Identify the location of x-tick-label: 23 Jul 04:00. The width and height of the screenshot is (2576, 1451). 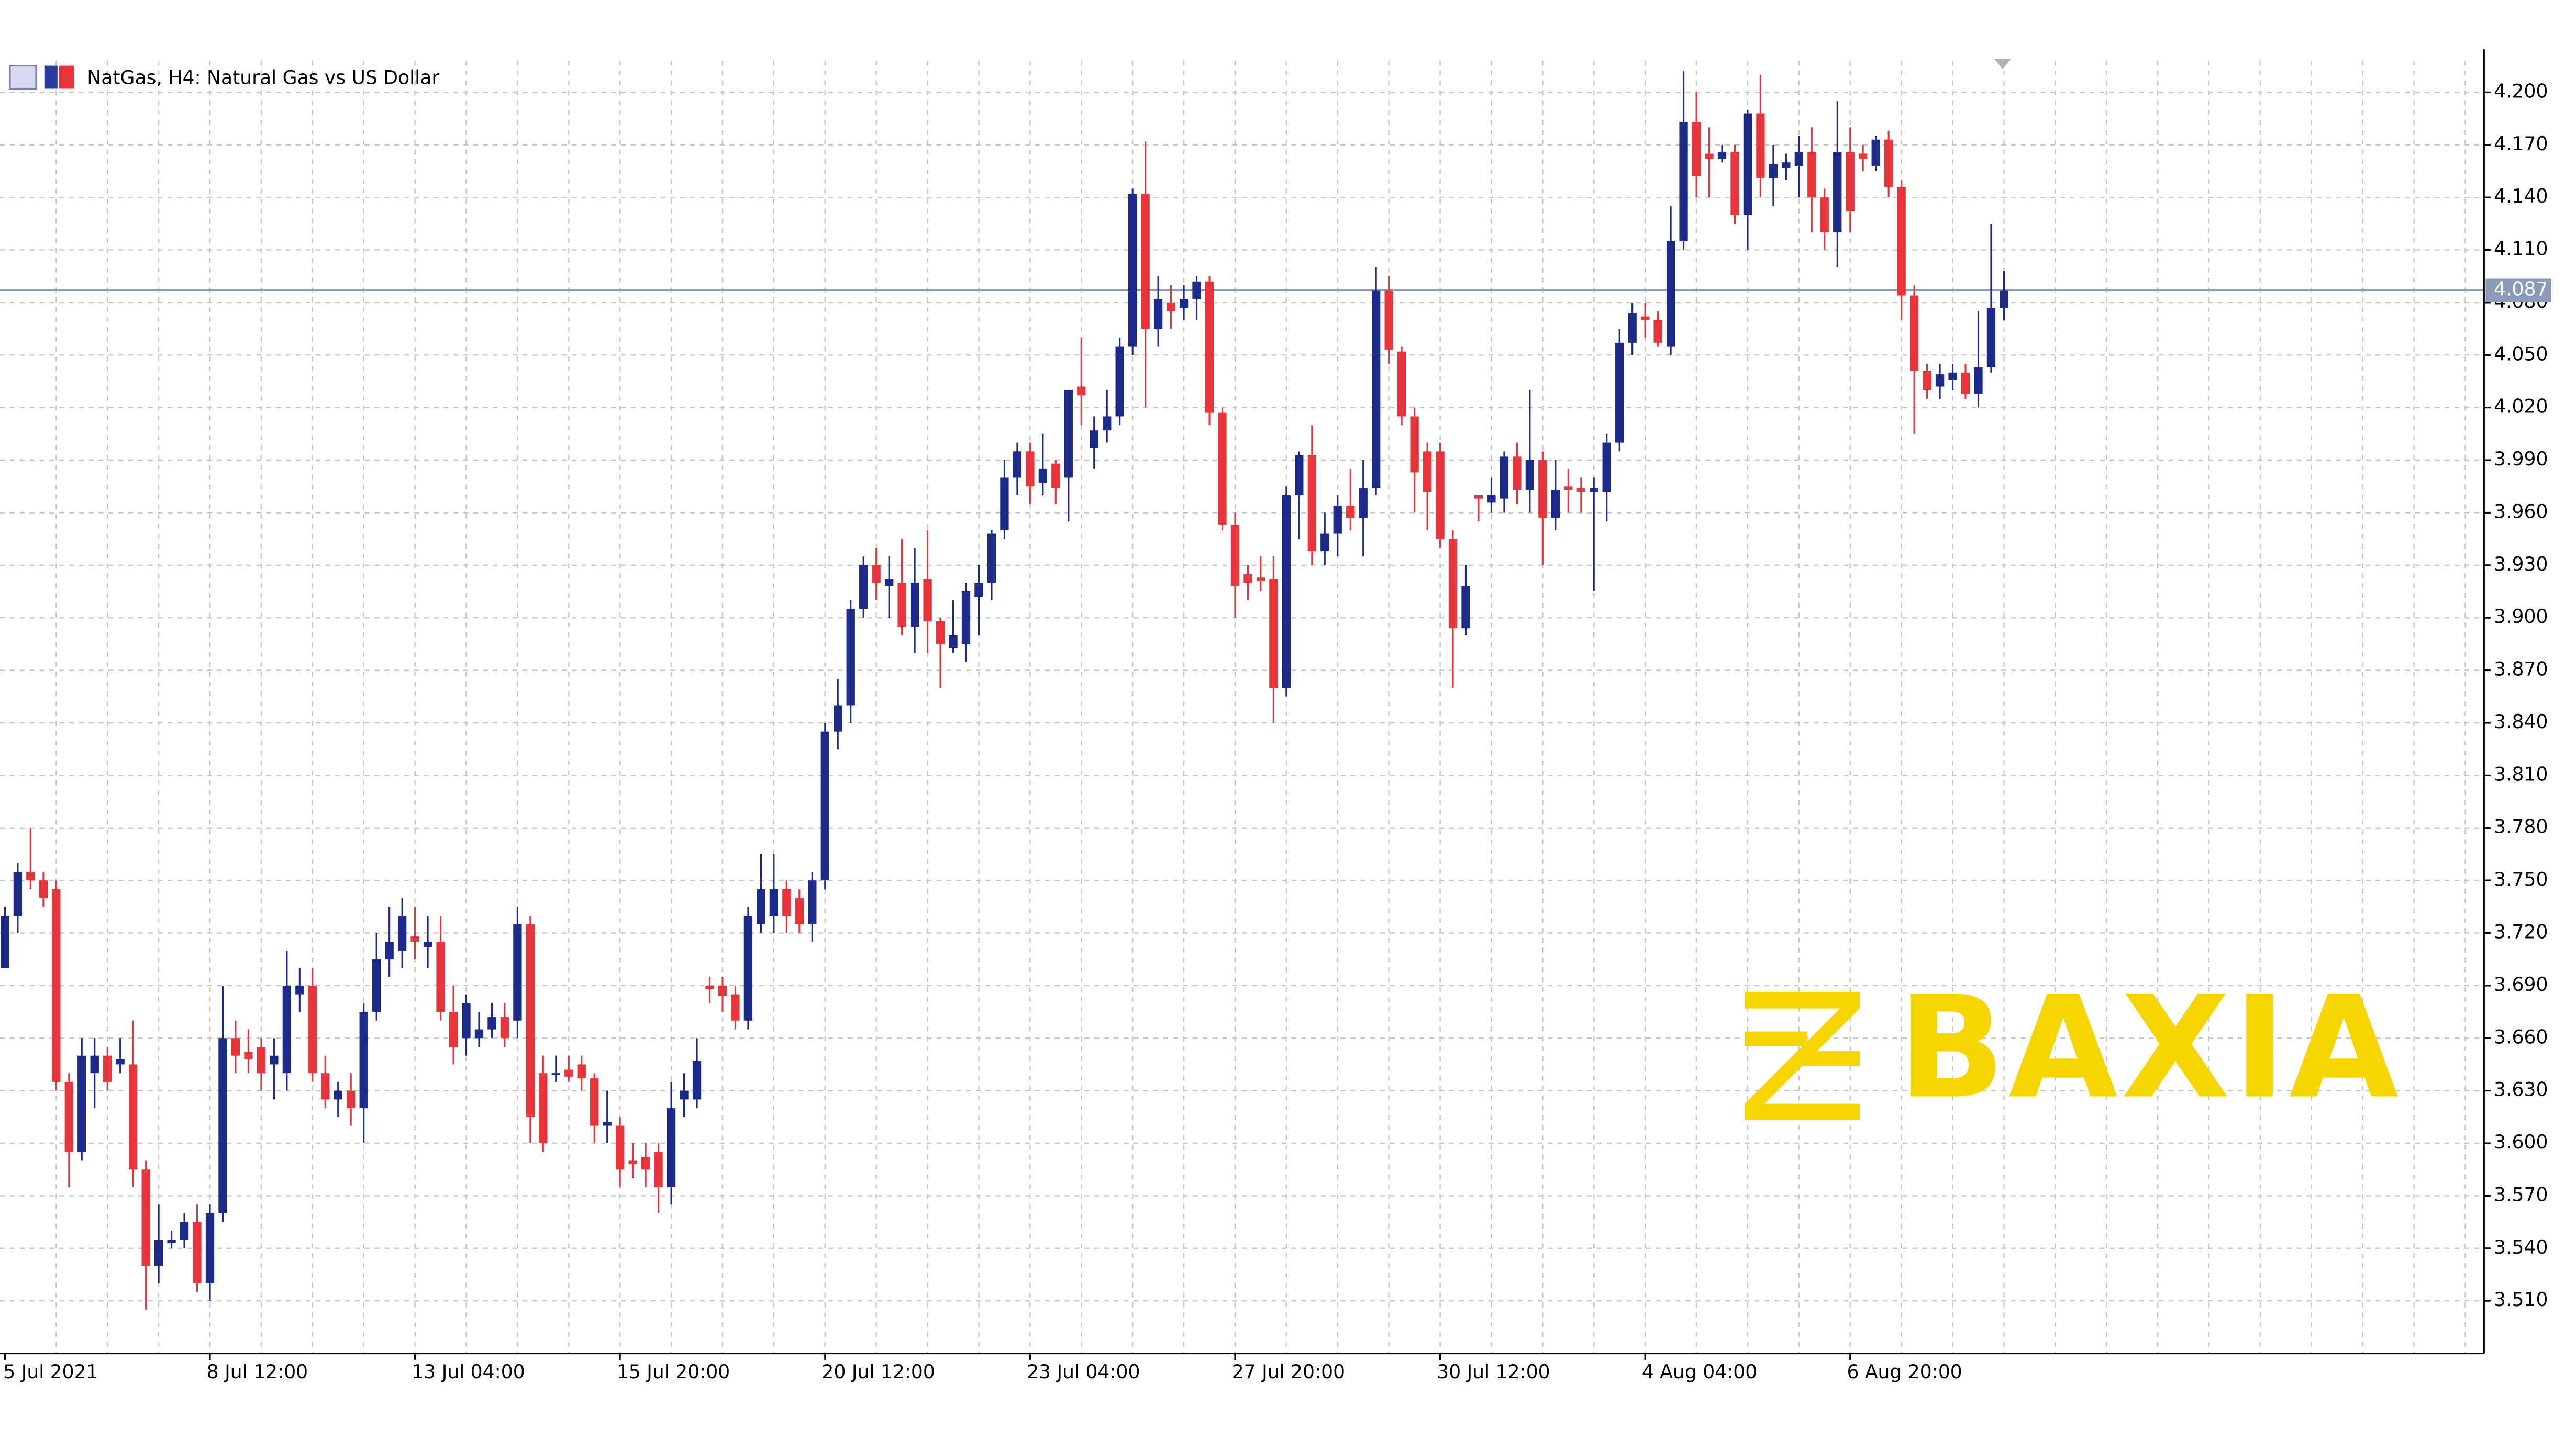
(1083, 1372).